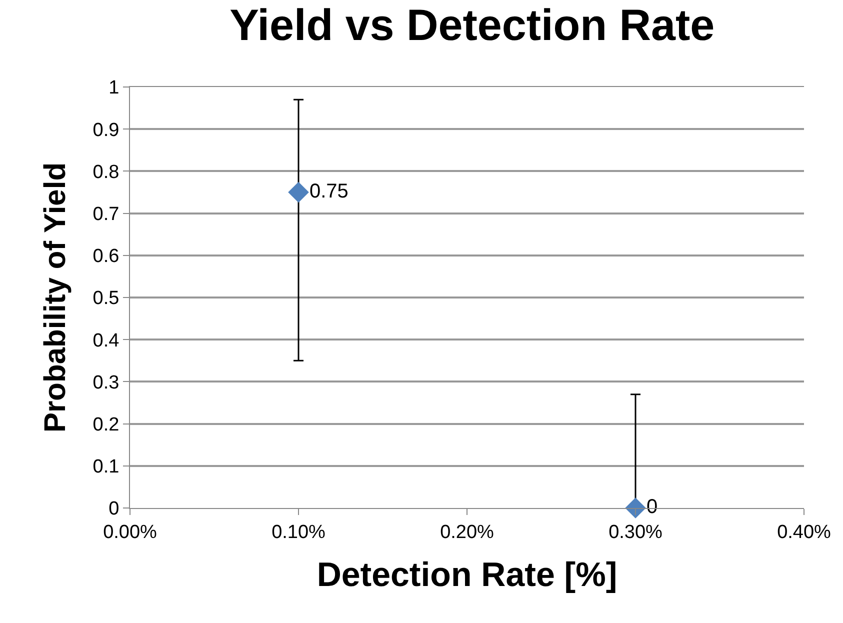 The image size is (843, 623). I want to click on y-tick-label: 0.3, so click(106, 383).